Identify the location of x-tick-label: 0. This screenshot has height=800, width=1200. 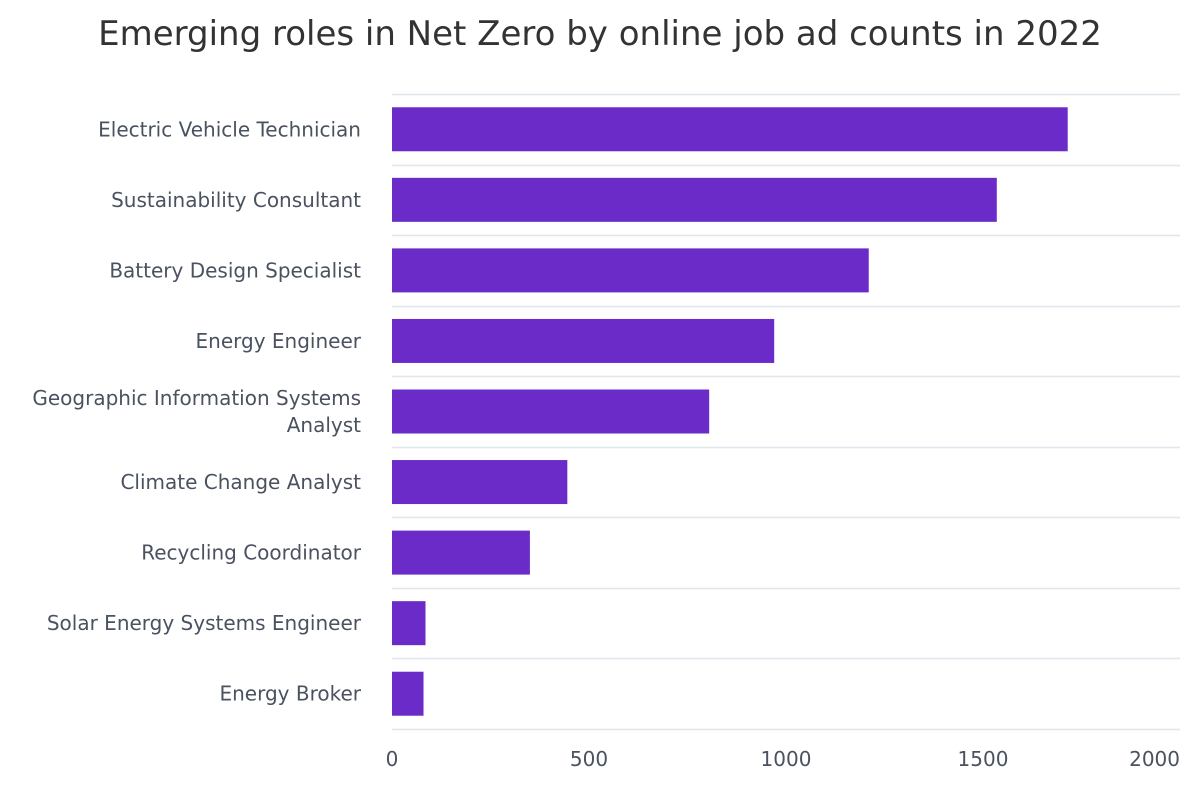
(392, 759).